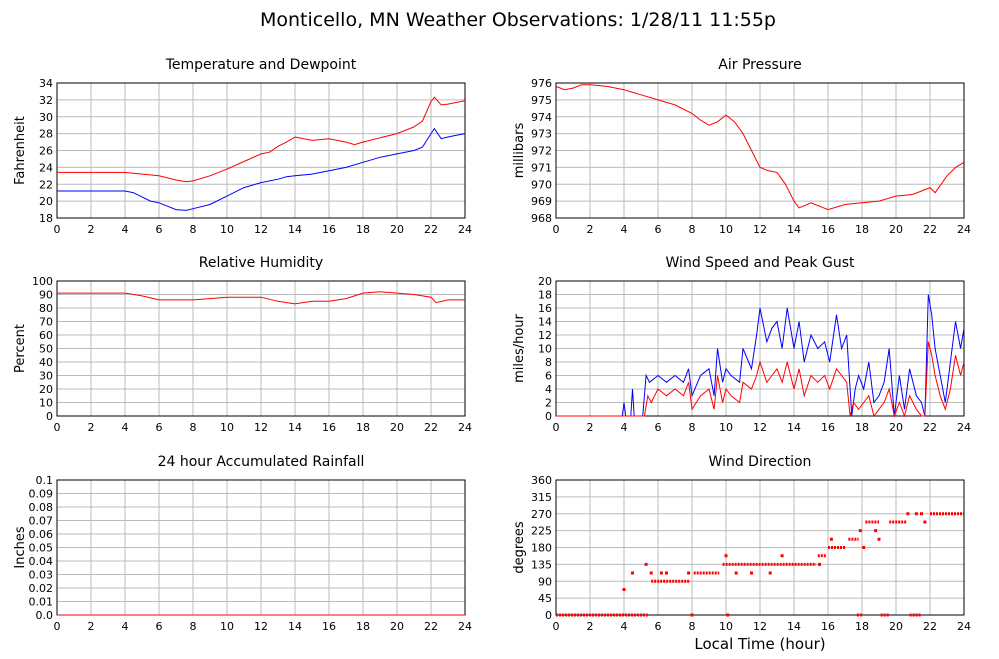  What do you see at coordinates (46, 167) in the screenshot?
I see `y-tick-label: 24` at bounding box center [46, 167].